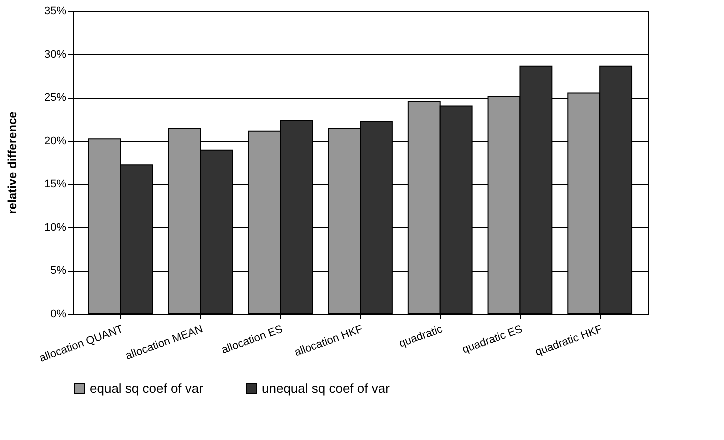  What do you see at coordinates (55, 184) in the screenshot?
I see `y-tick-label: 15%` at bounding box center [55, 184].